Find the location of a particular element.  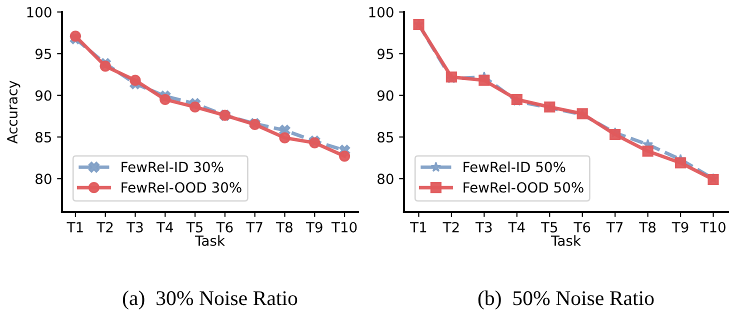

text: (a) 30% Noise Ratio is located at coordinates (210, 300).